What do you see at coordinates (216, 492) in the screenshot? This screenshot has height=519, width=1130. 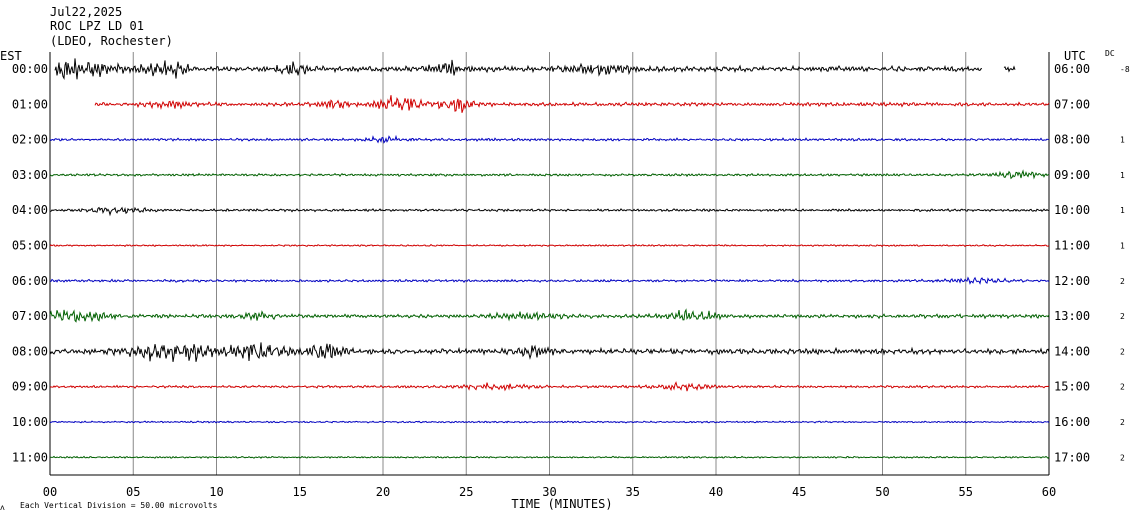 I see `x-tick-10: 10` at bounding box center [216, 492].